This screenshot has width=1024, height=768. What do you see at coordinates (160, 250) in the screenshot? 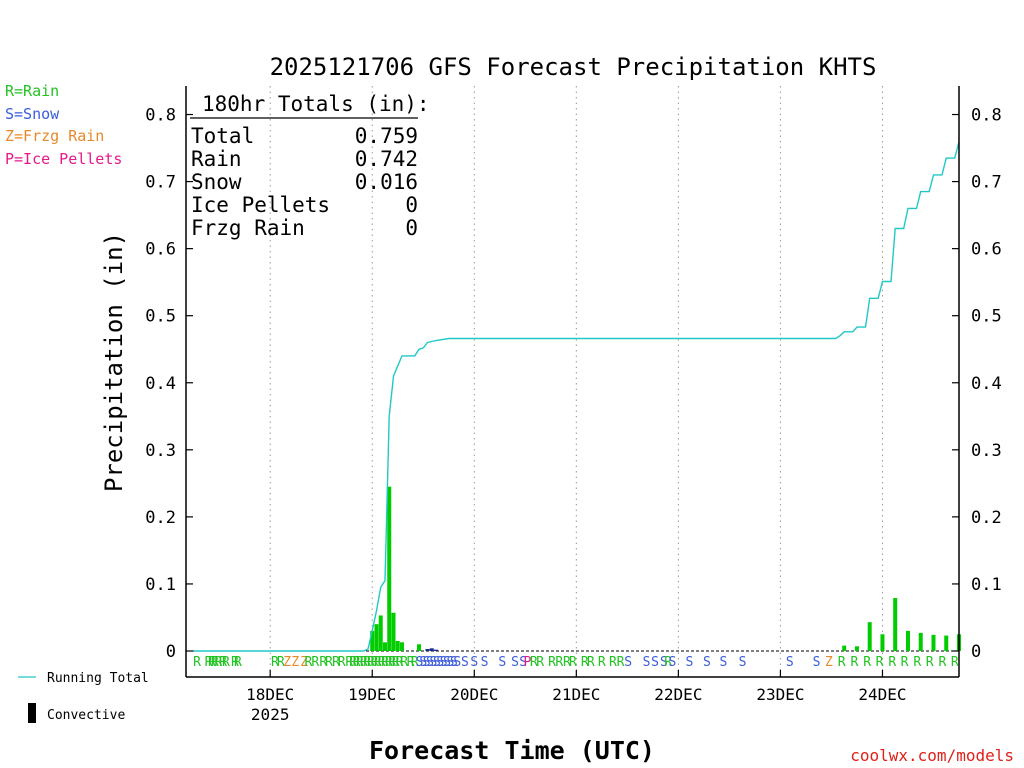
I see `y-tick-label-left-0.6: 0.6` at bounding box center [160, 250].